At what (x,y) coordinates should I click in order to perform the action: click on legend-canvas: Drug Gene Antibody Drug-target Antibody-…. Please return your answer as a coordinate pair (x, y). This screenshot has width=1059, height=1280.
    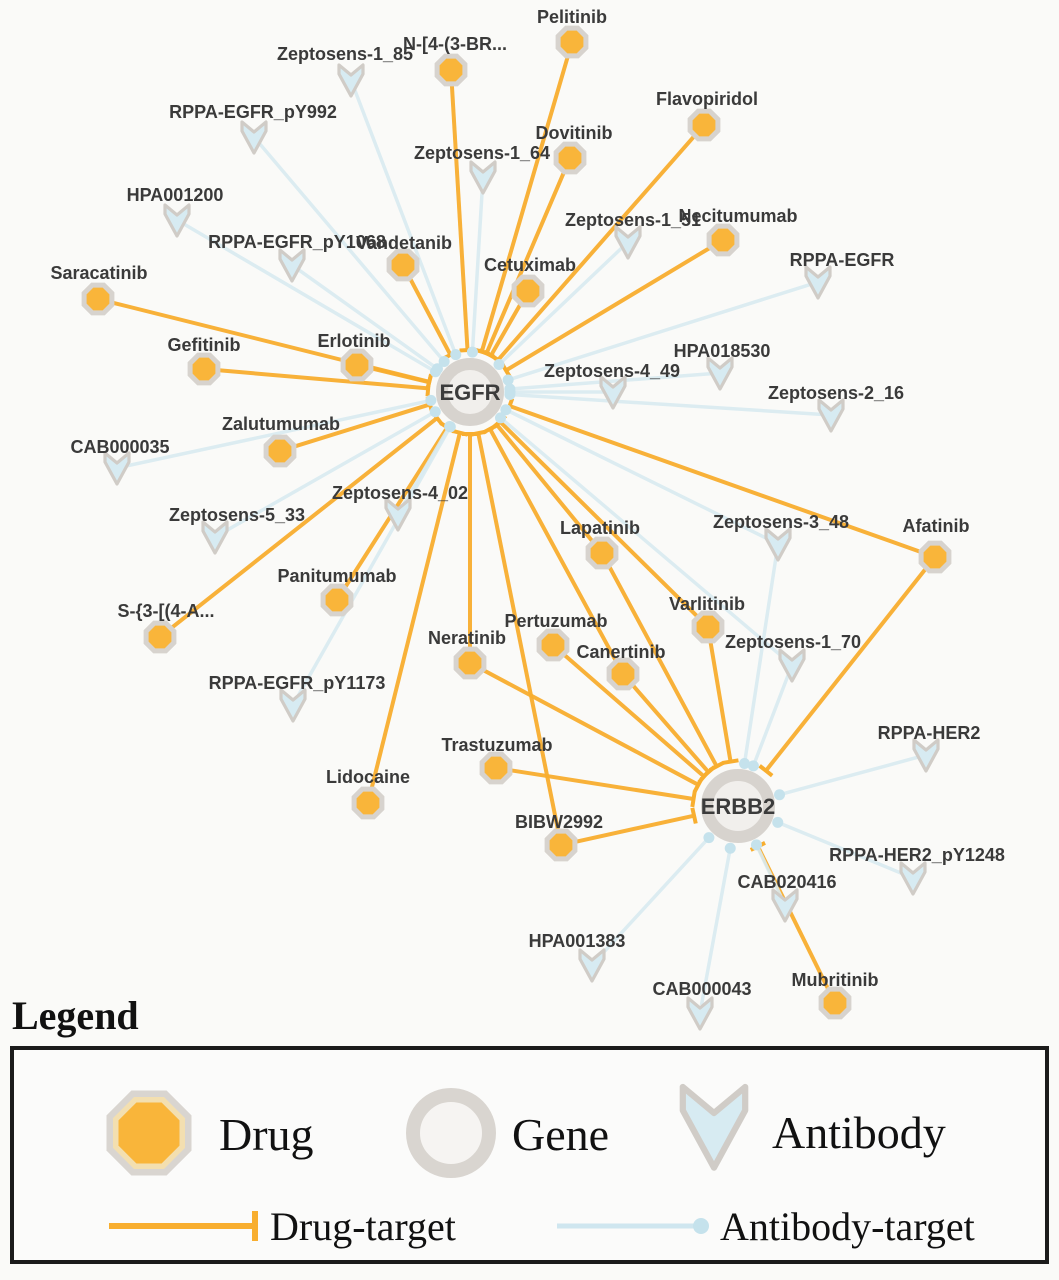
    Looking at the image, I should click on (540, 1166).